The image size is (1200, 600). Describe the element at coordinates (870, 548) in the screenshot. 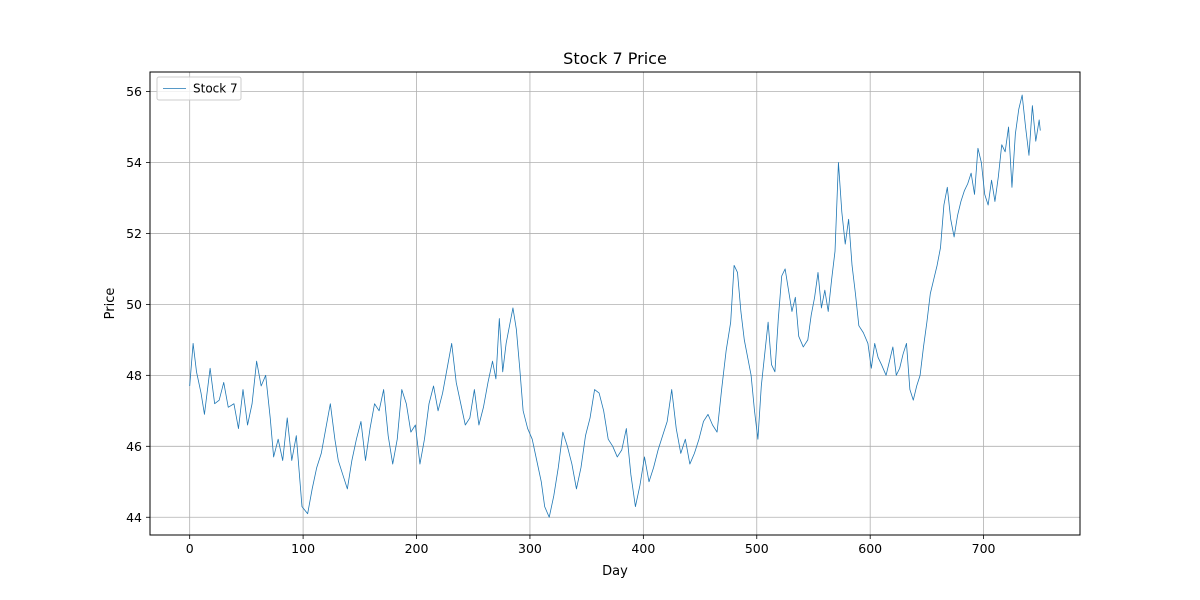

I see `x-tick-label-600: 600` at that location.